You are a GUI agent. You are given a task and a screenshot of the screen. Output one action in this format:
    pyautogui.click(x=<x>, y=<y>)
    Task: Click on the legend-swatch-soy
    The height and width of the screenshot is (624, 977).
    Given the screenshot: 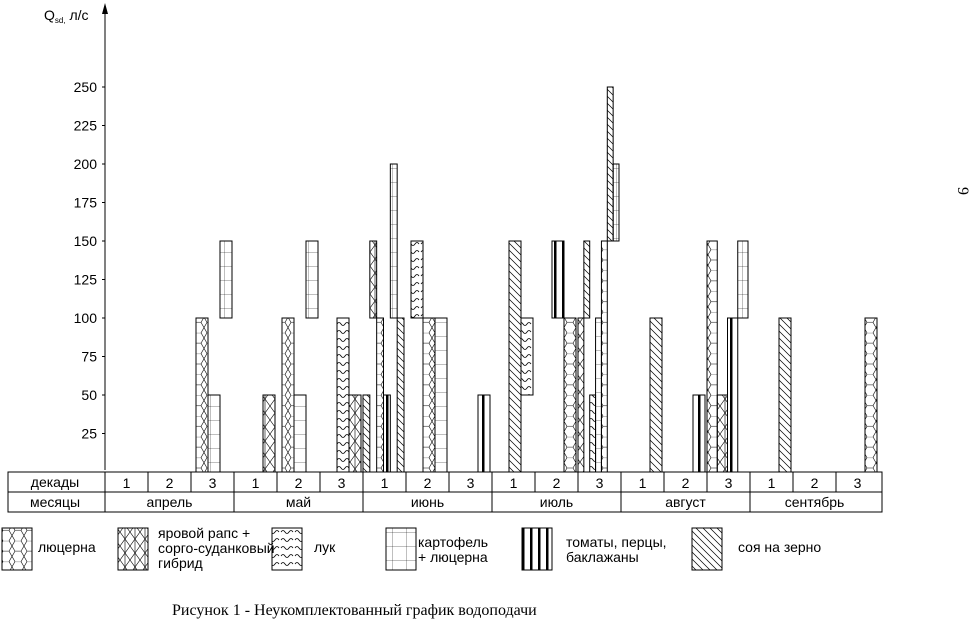 What is the action you would take?
    pyautogui.click(x=707, y=549)
    